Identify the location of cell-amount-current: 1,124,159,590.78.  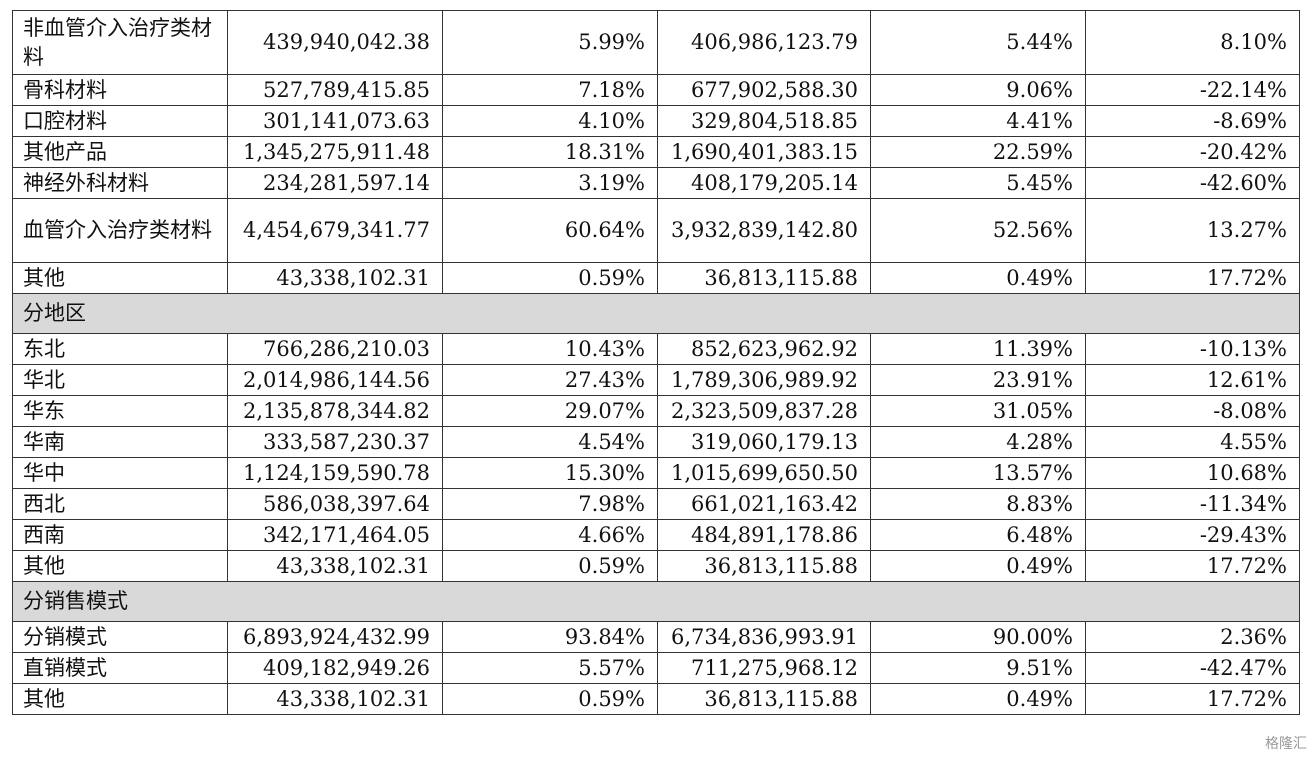
(335, 473).